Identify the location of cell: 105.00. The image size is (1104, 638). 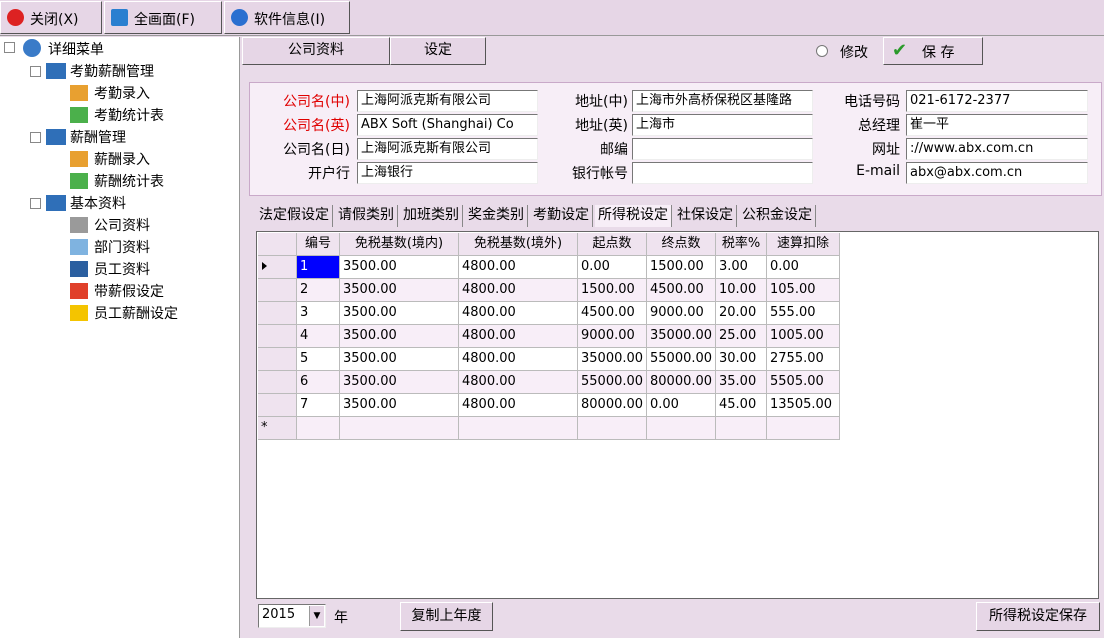
(803, 290).